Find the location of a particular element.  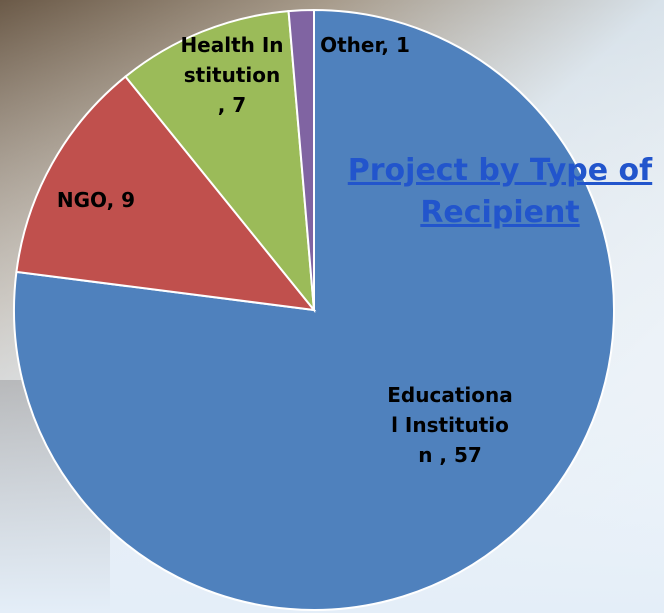

data-label: Other, 1 is located at coordinates (365, 45).